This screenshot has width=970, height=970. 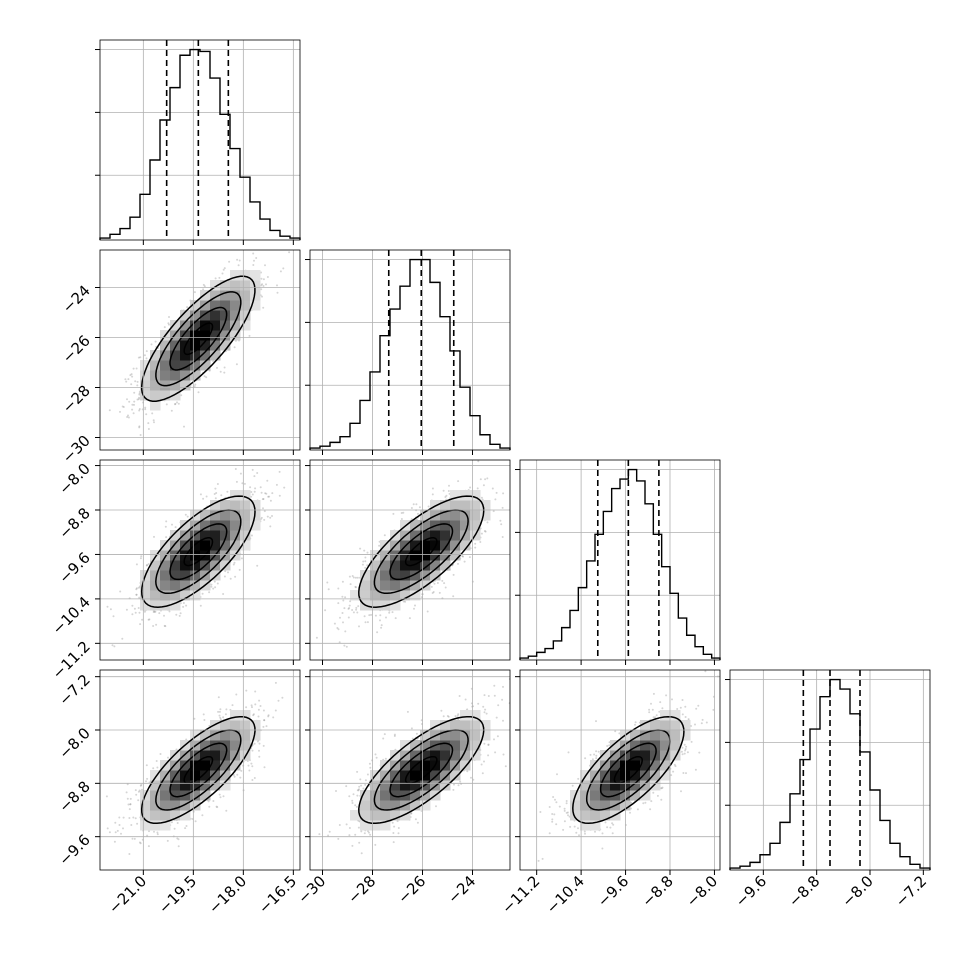 I want to click on contour-line, so click(x=421, y=552).